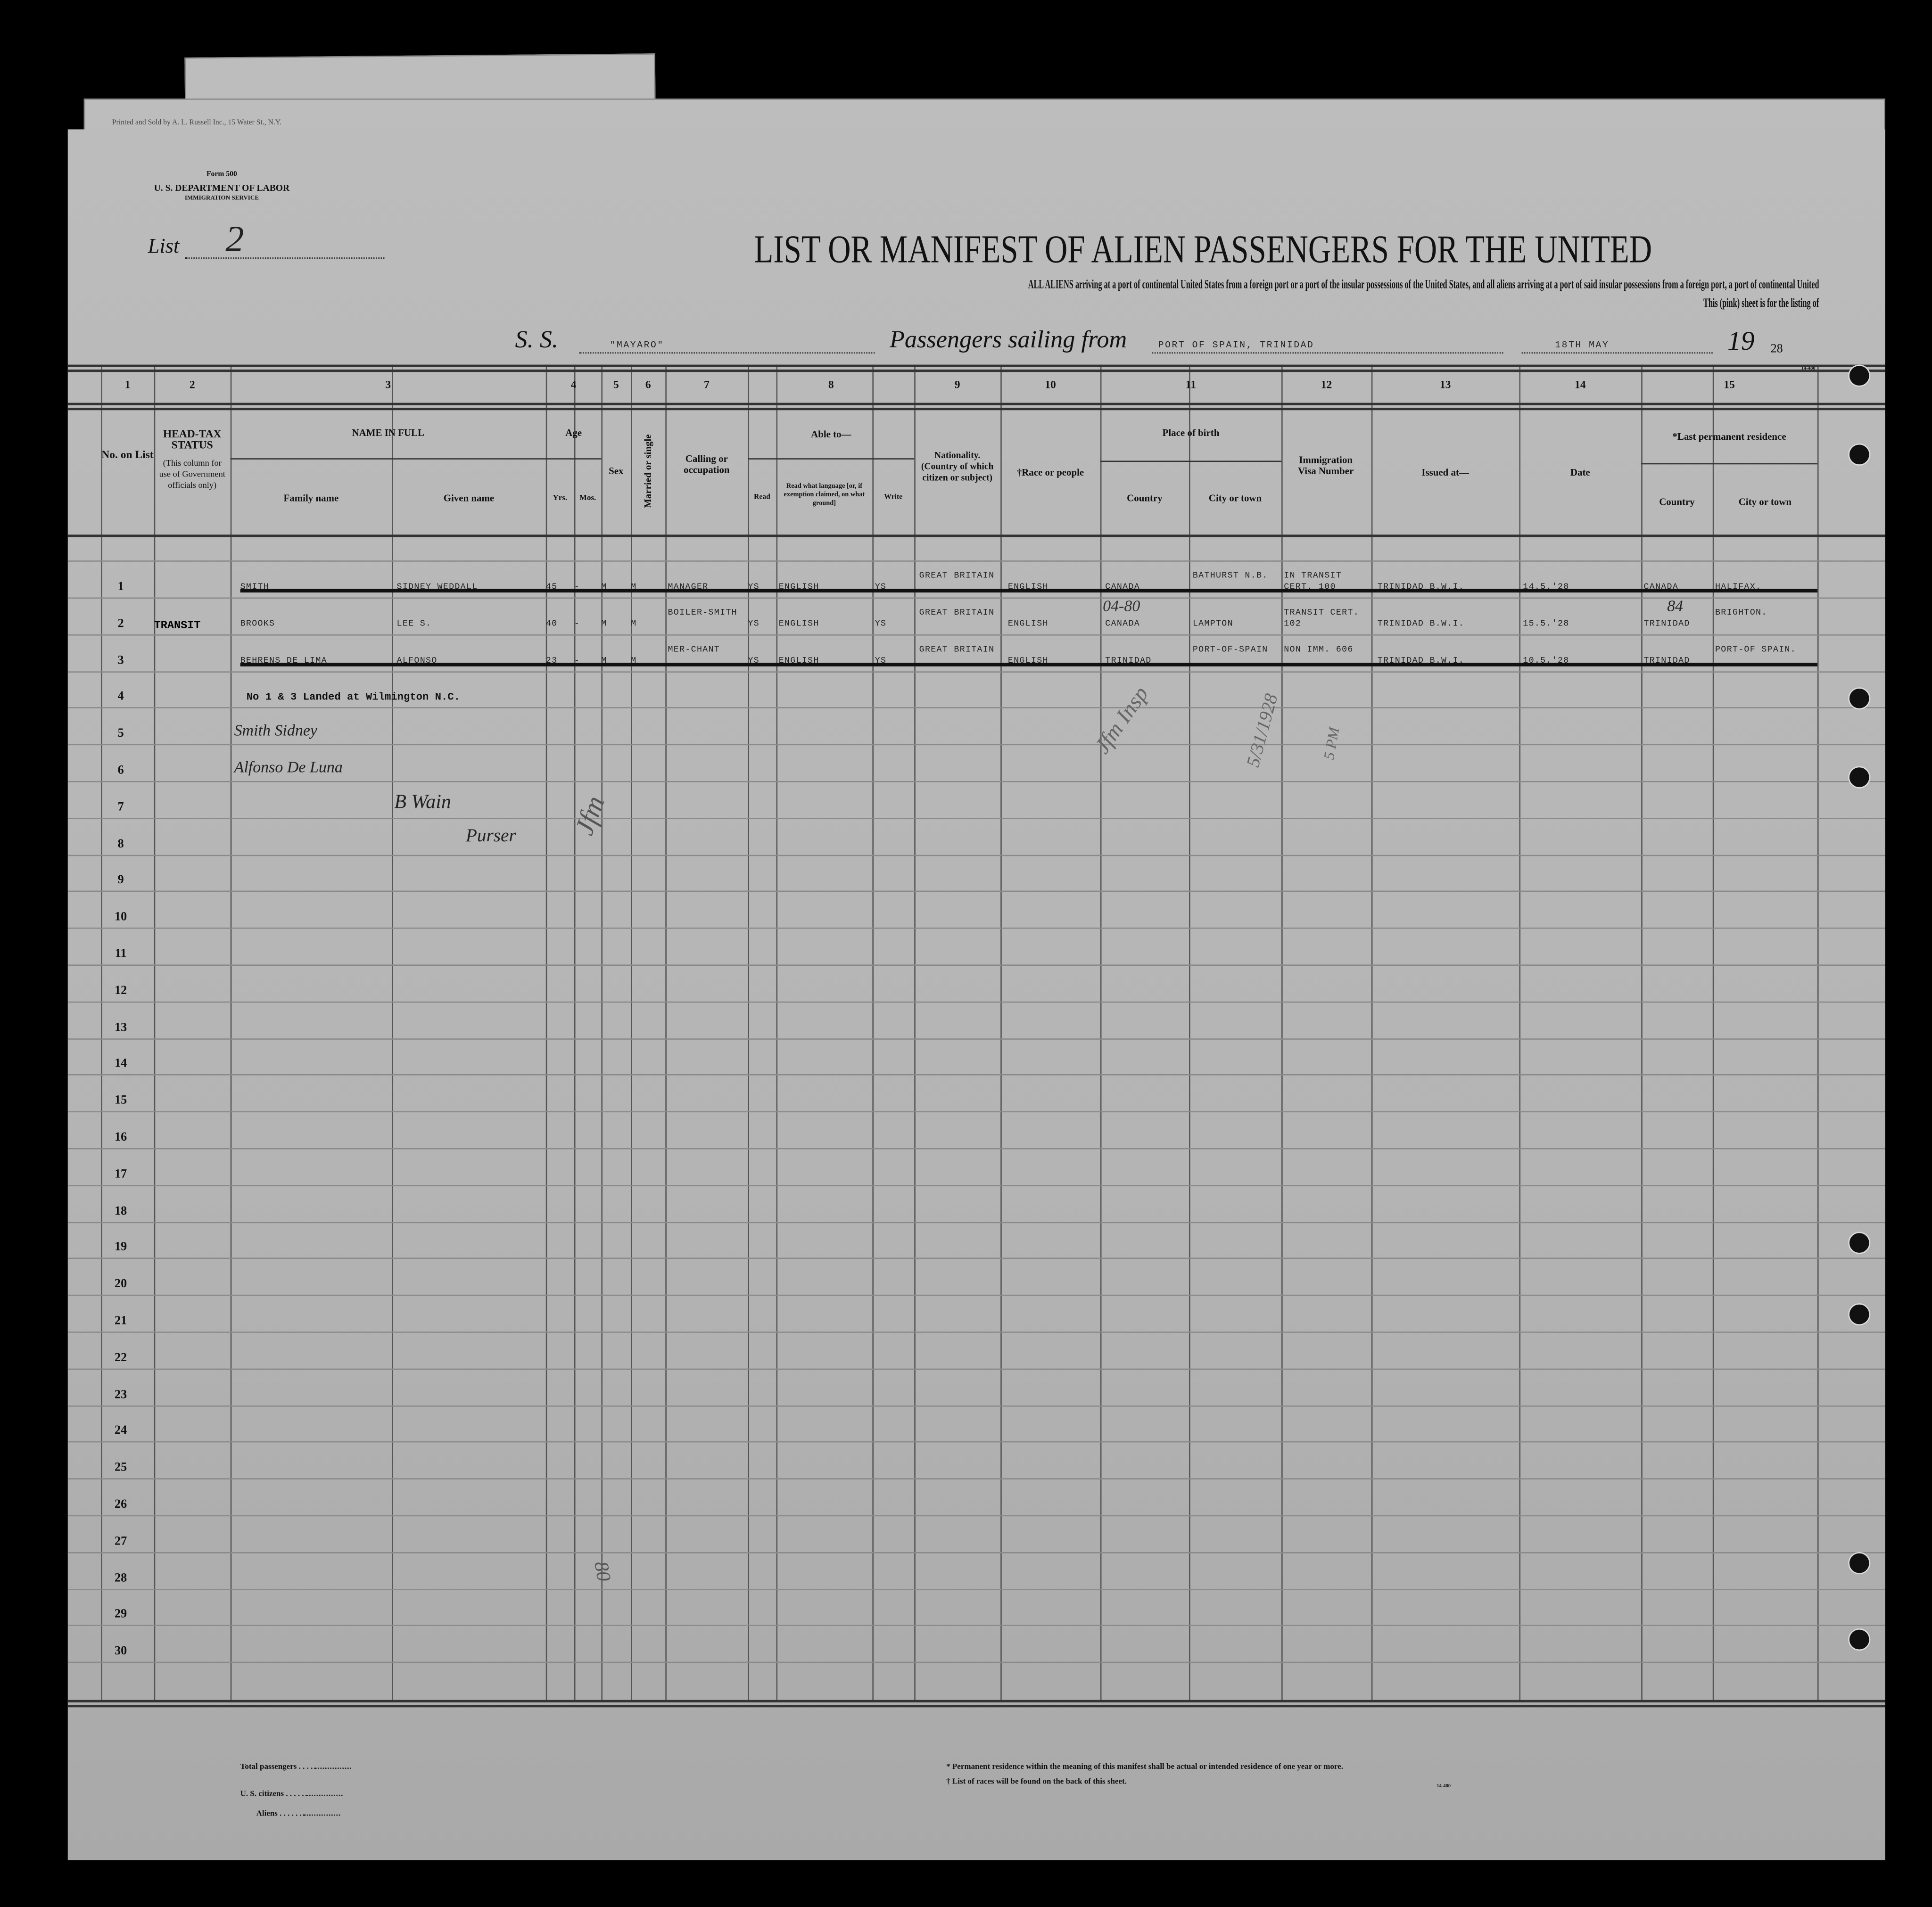  I want to click on strike-through-line, so click(1028, 591).